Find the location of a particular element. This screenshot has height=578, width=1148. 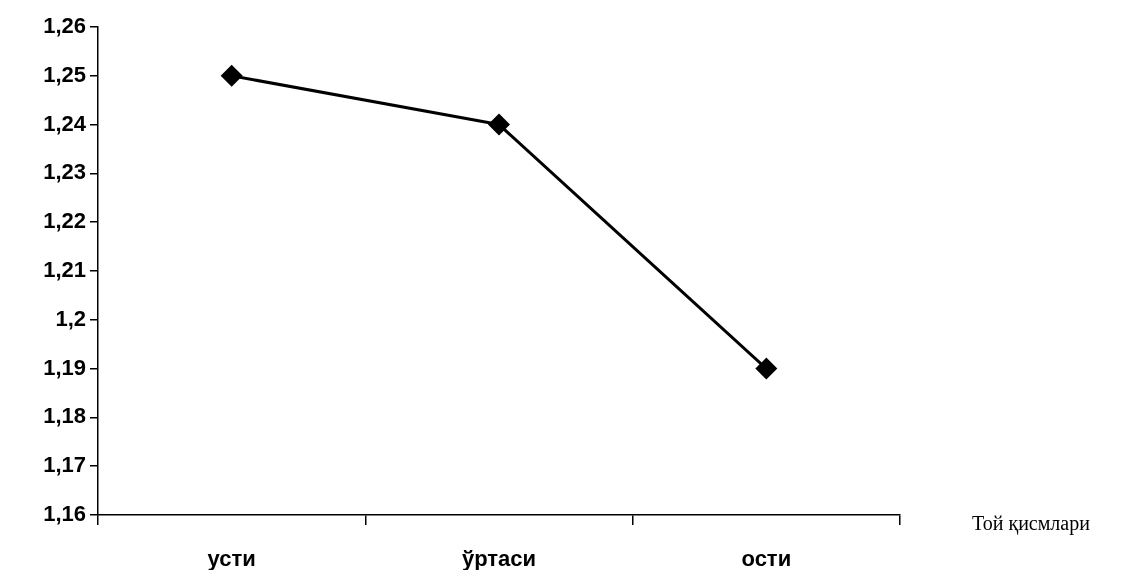

y-tick-label: 1,25 is located at coordinates (64, 74).